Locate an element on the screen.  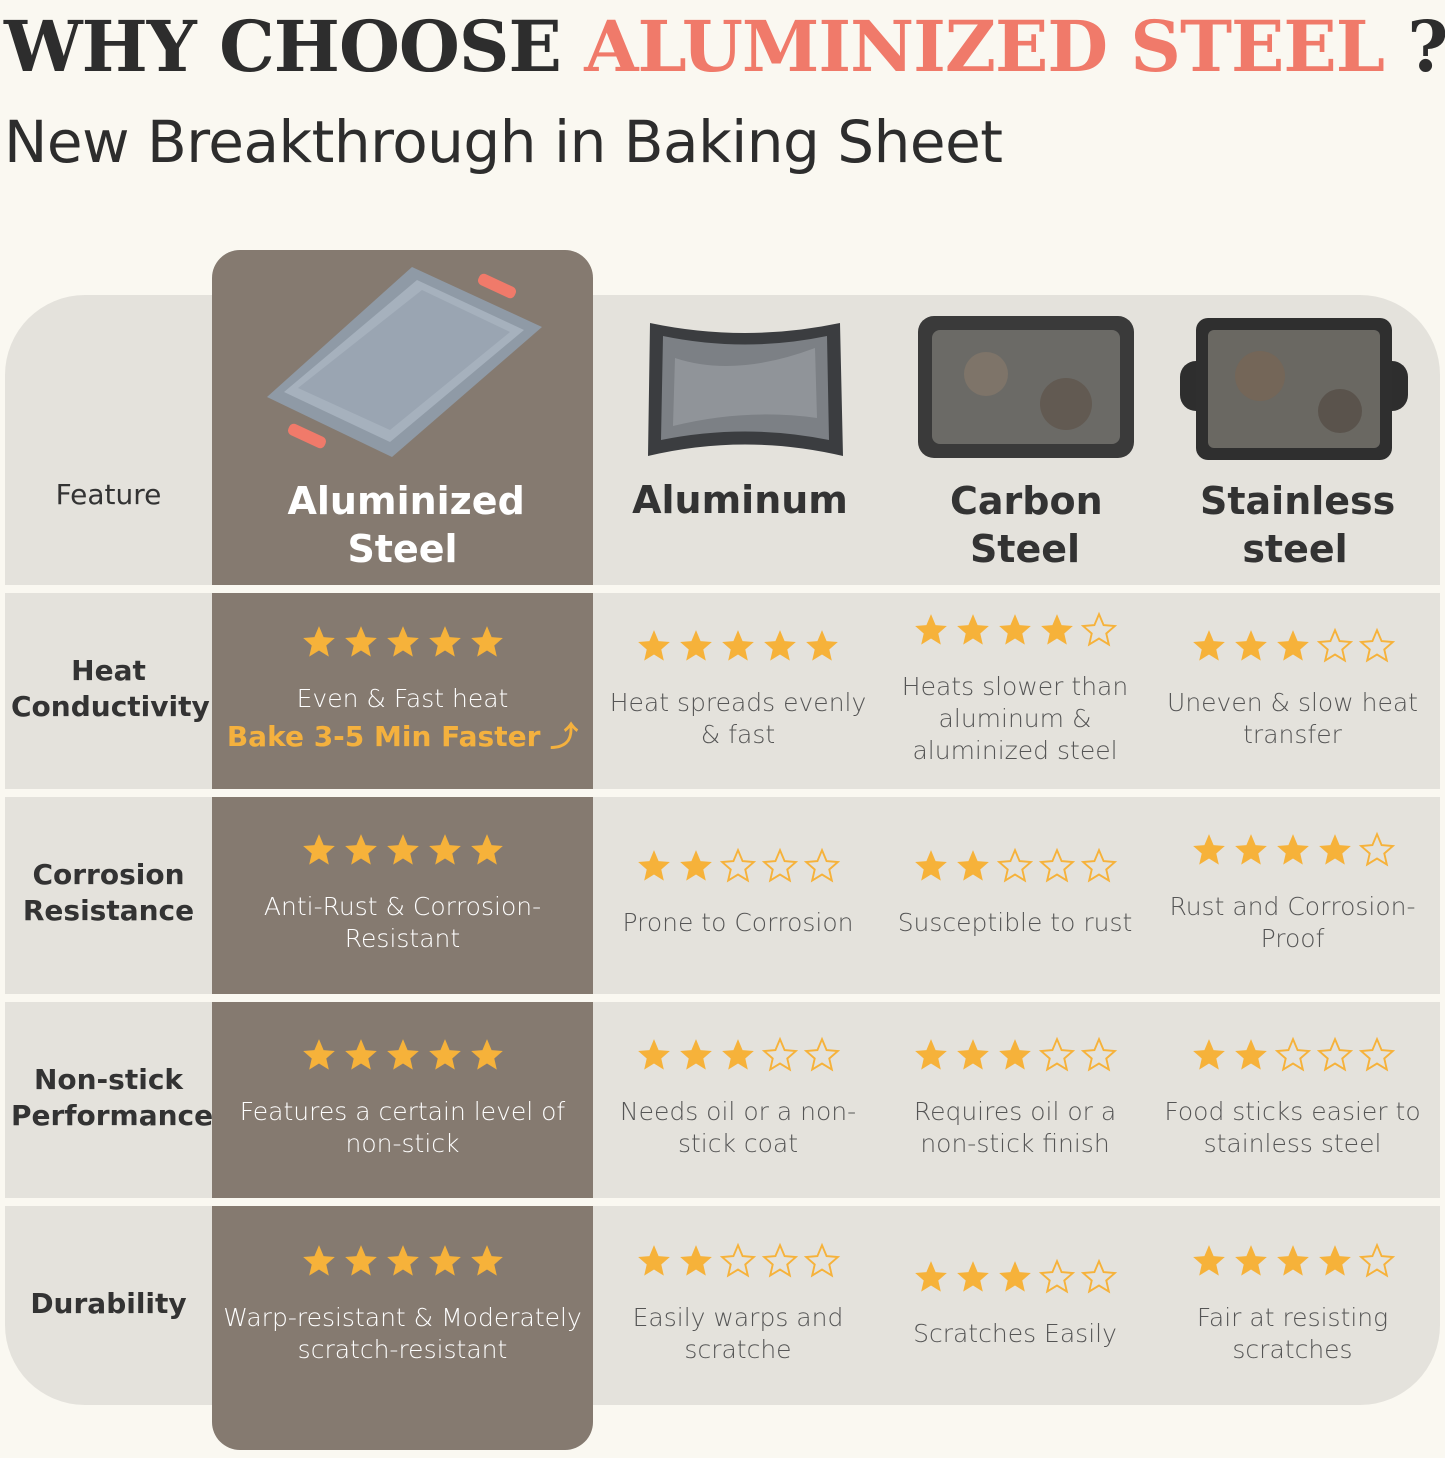
feature-name: Durability is located at coordinates (108, 1303).